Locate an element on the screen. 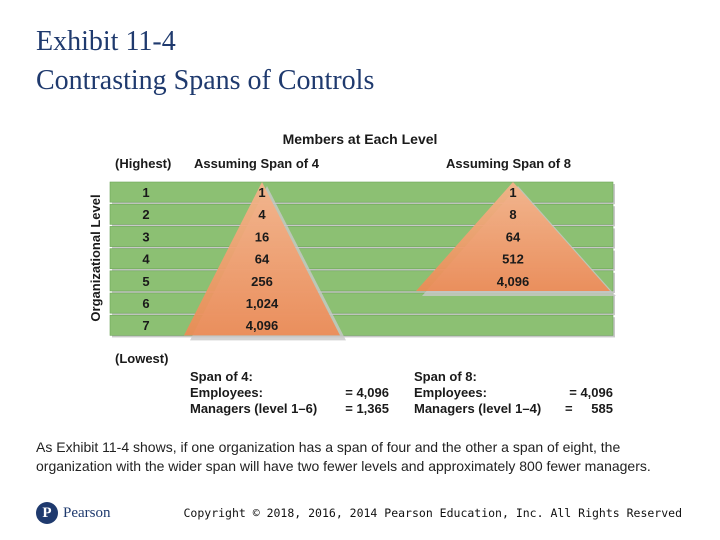 This screenshot has width=720, height=540. span8-managers-value: 585 is located at coordinates (602, 408).